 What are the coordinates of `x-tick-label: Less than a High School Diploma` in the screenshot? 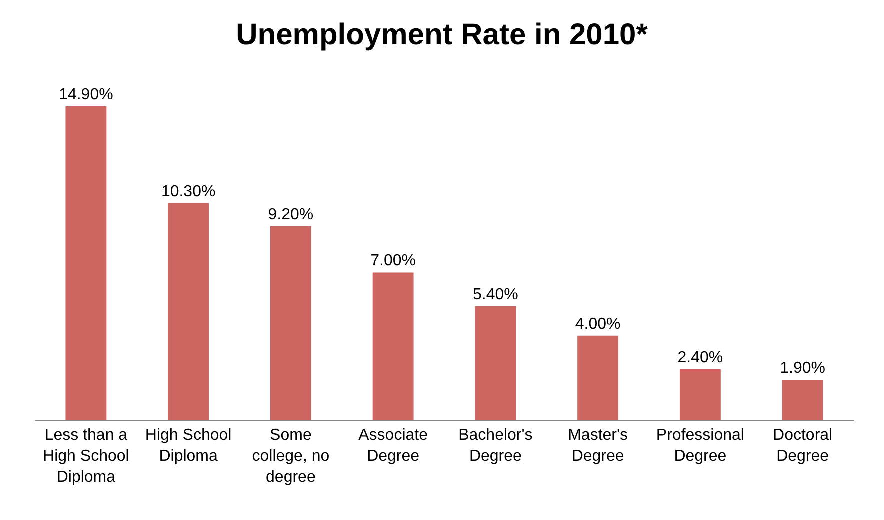 It's located at (86, 456).